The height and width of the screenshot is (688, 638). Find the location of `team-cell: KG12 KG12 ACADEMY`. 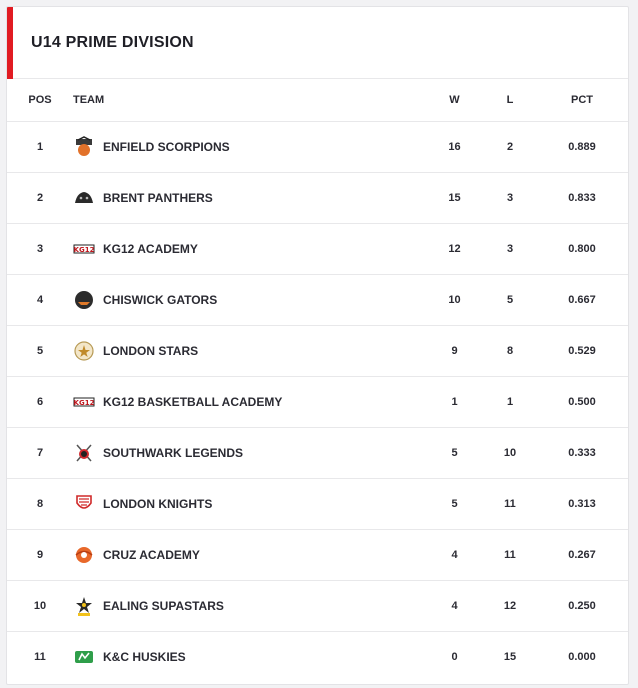

team-cell: KG12 KG12 ACADEMY is located at coordinates (248, 249).